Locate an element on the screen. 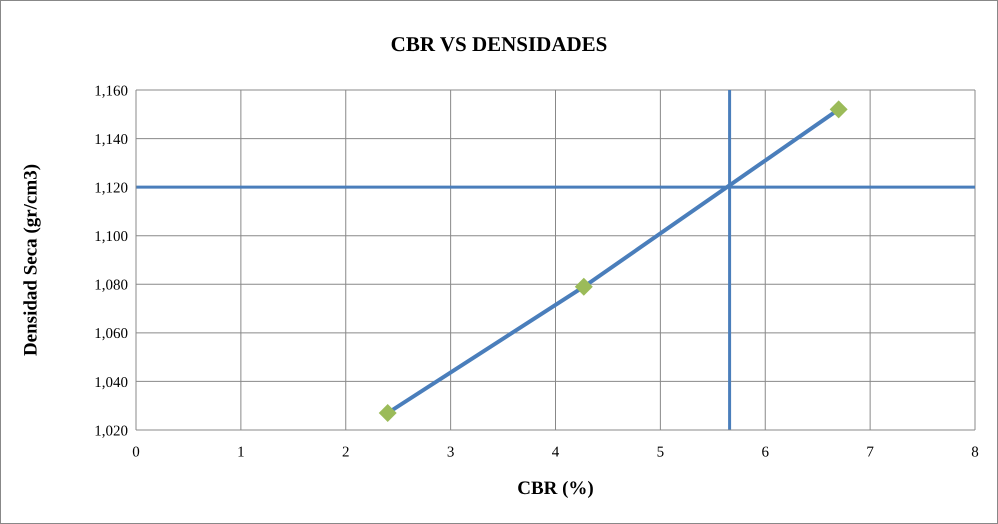 The height and width of the screenshot is (524, 998). y-tick-label: 1,160 is located at coordinates (111, 91).